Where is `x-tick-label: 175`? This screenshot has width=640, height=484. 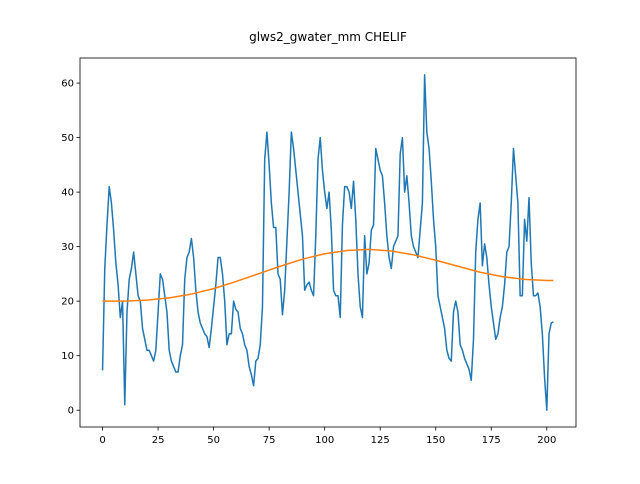
x-tick-label: 175 is located at coordinates (491, 440).